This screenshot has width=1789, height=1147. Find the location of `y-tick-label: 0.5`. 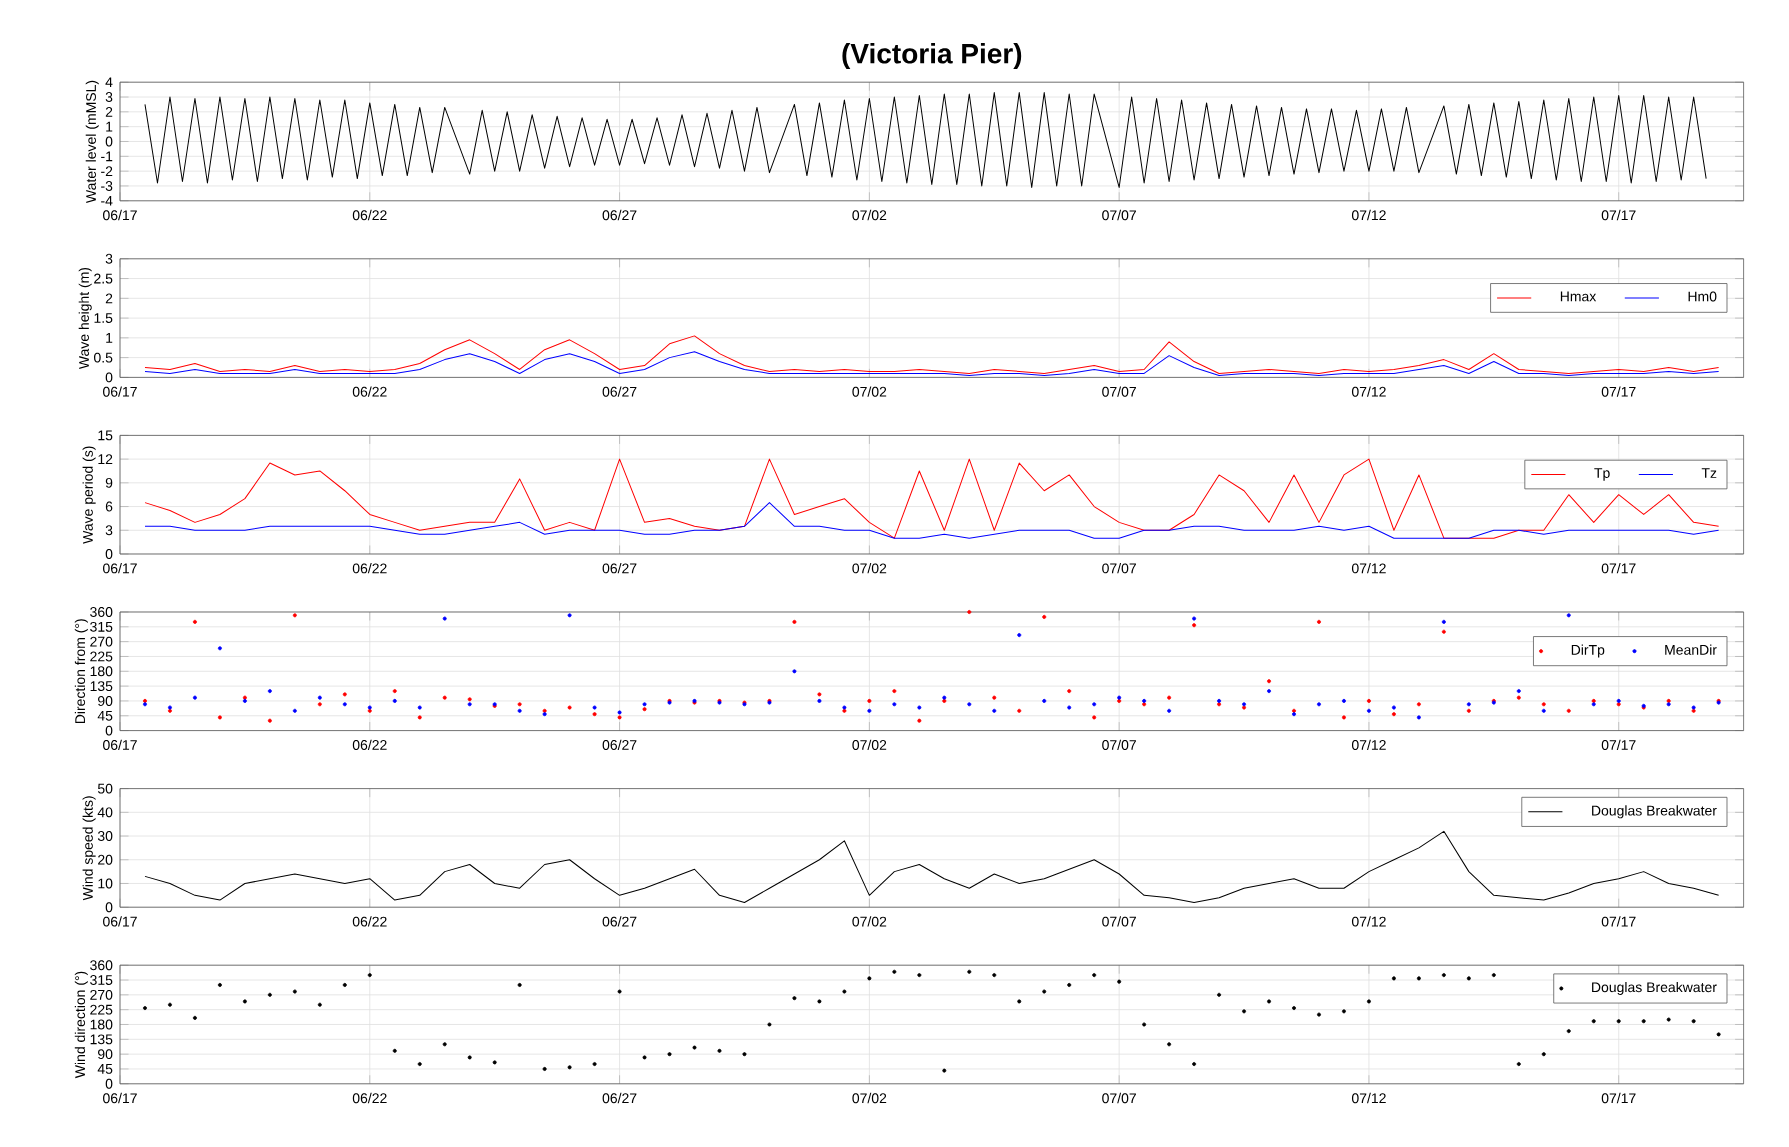

y-tick-label: 0.5 is located at coordinates (103, 357).